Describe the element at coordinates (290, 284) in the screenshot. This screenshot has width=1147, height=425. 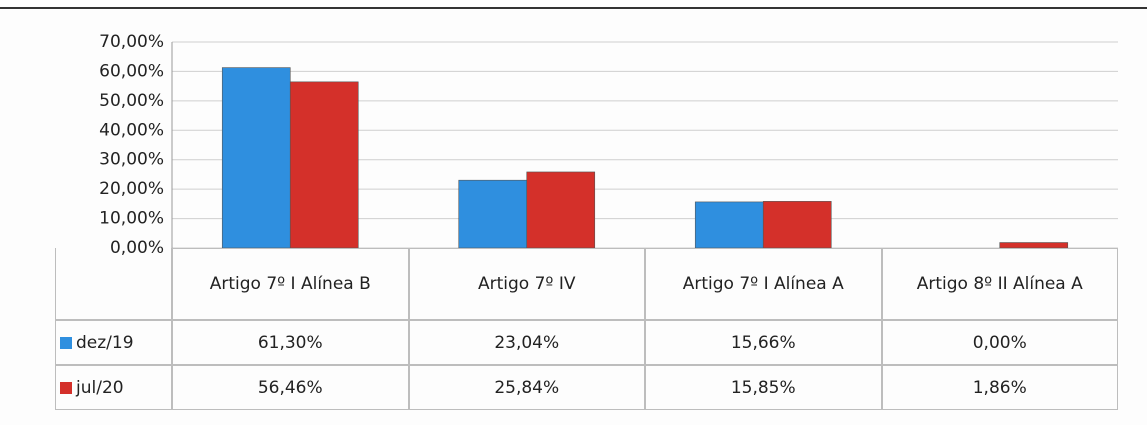
I see `category-label: Artigo 7º I Alínea B` at that location.